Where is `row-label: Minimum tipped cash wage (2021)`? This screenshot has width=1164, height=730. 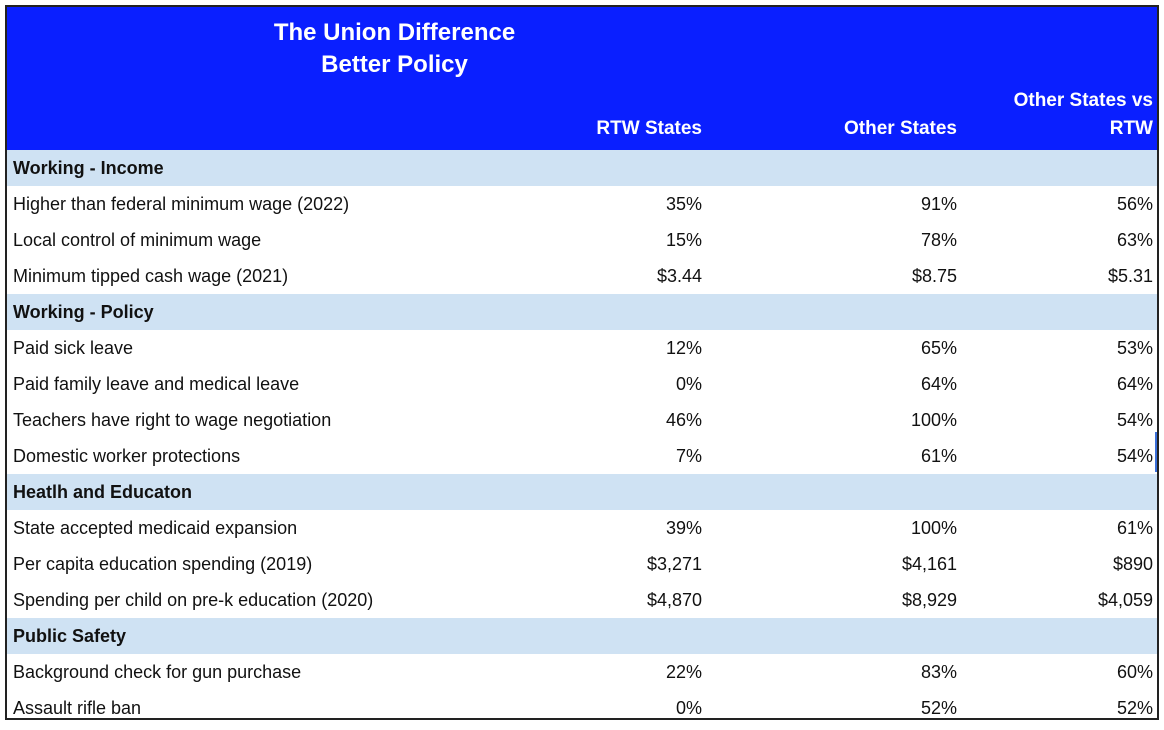
row-label: Minimum tipped cash wage (2021) is located at coordinates (151, 275).